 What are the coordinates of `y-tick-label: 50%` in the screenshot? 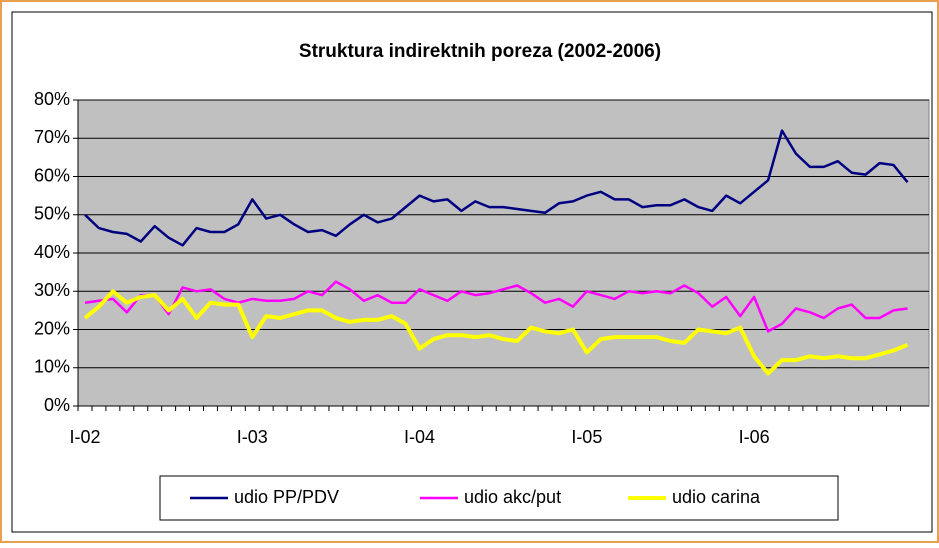 It's located at (52, 214).